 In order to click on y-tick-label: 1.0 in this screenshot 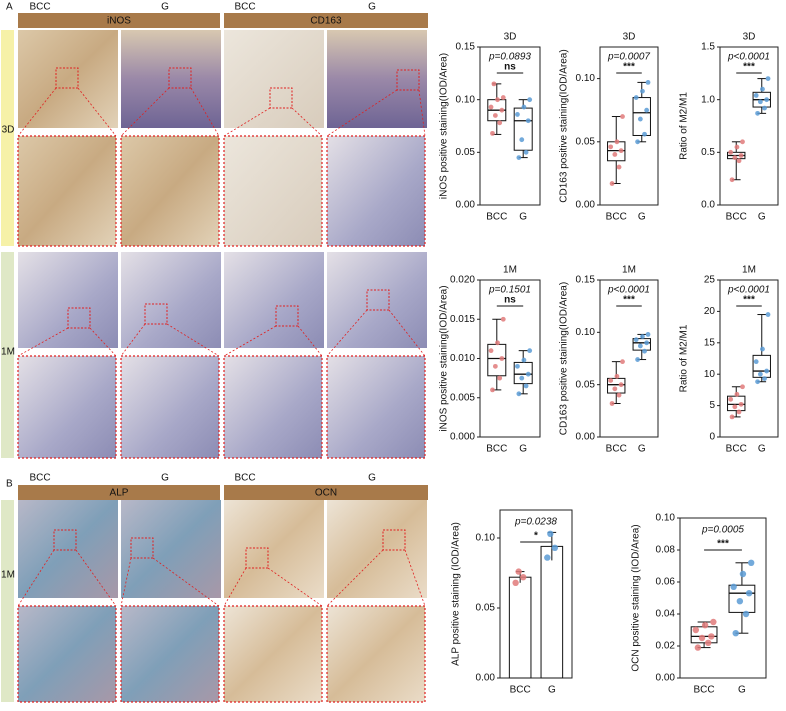, I will do `click(708, 99)`.